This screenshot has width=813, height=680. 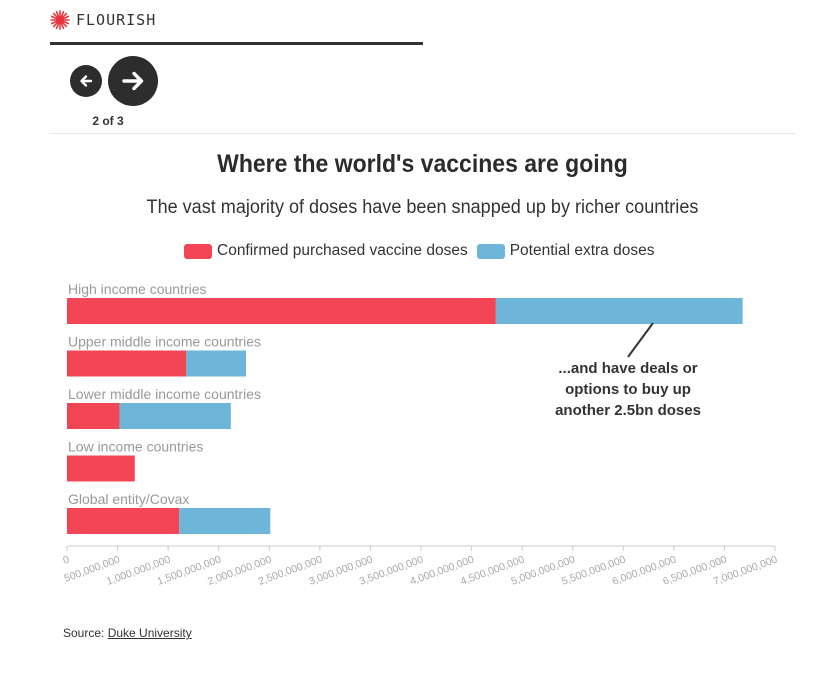 I want to click on annotation-pointer-line, so click(x=640, y=340).